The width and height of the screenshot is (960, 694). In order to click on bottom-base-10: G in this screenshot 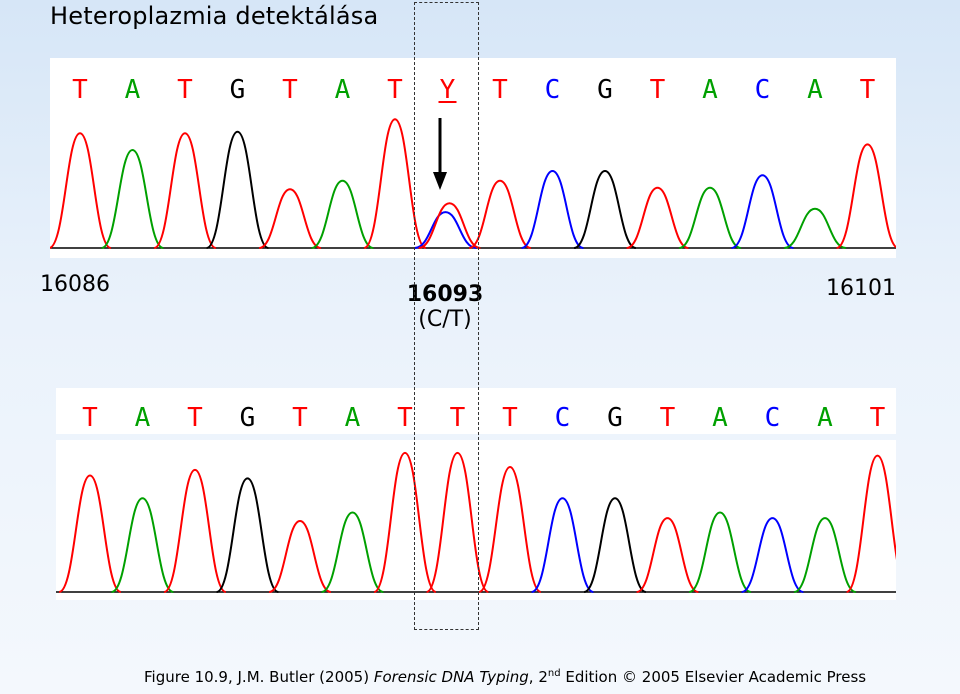, I will do `click(615, 418)`.